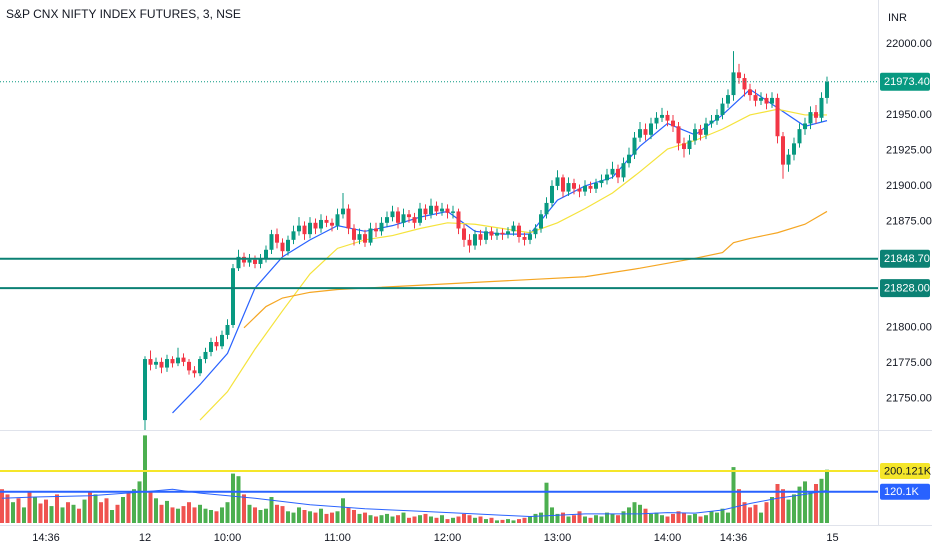  What do you see at coordinates (909, 44) in the screenshot?
I see `y-tick-label: 22000.00` at bounding box center [909, 44].